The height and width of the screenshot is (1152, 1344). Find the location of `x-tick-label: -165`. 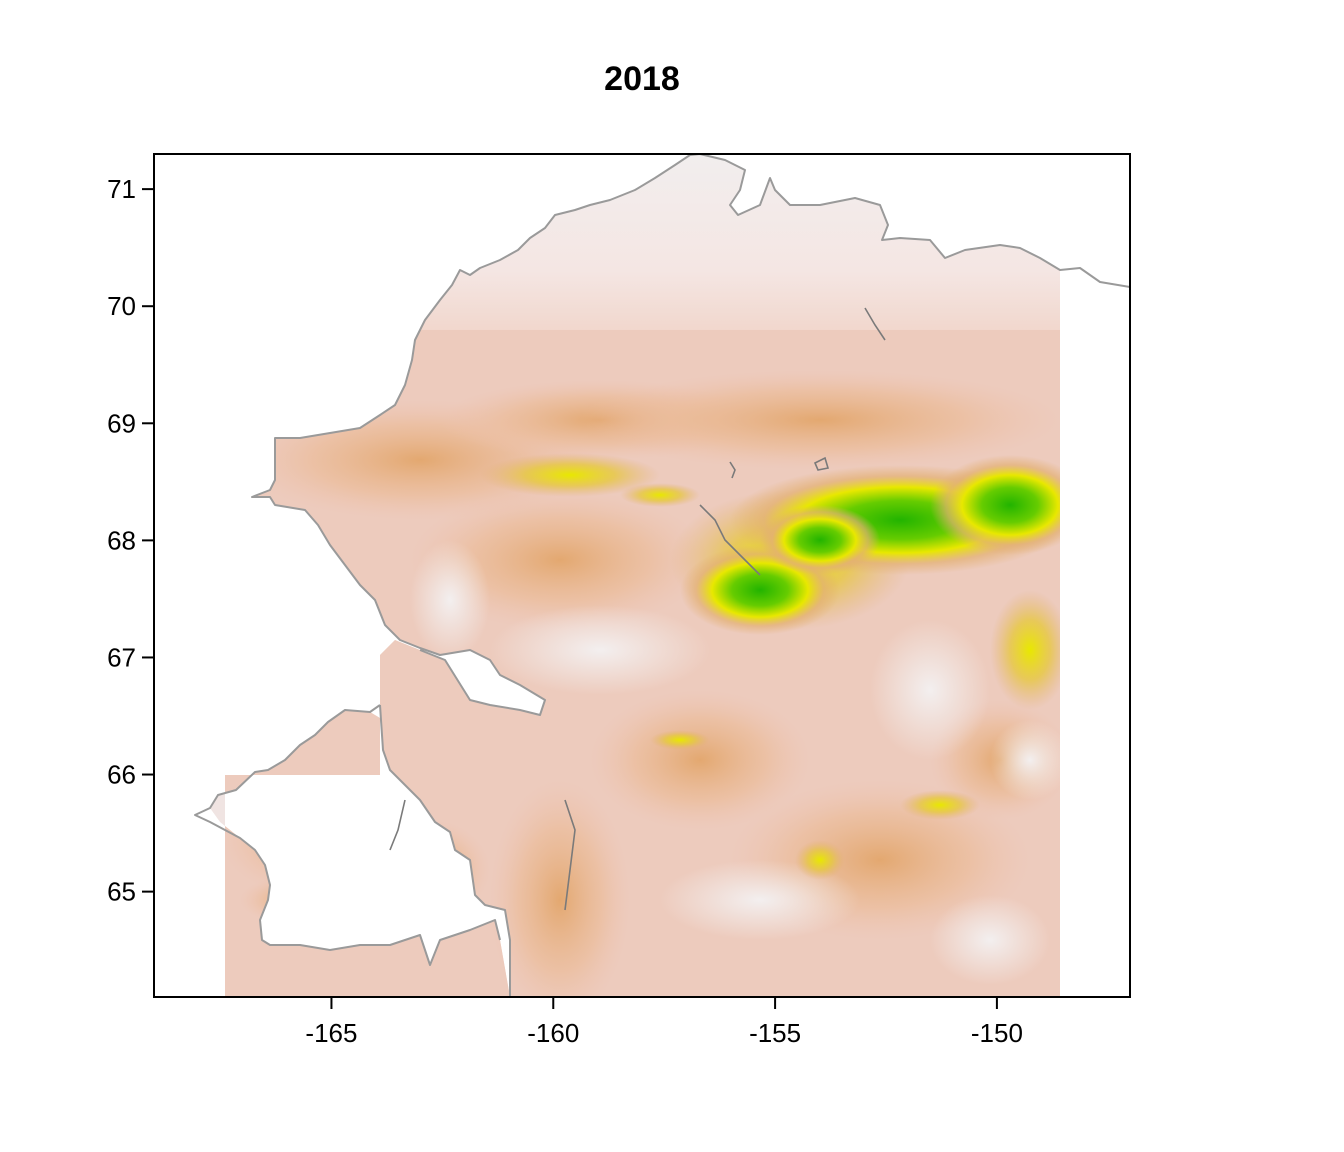

x-tick-label: -165 is located at coordinates (331, 1033).